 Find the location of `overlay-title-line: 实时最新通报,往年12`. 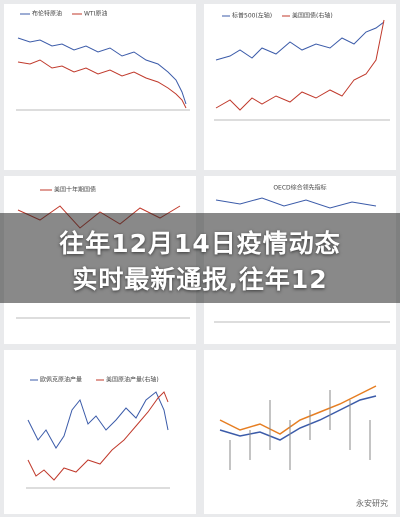

overlay-title-line: 实时最新通报,往年12 is located at coordinates (200, 279).